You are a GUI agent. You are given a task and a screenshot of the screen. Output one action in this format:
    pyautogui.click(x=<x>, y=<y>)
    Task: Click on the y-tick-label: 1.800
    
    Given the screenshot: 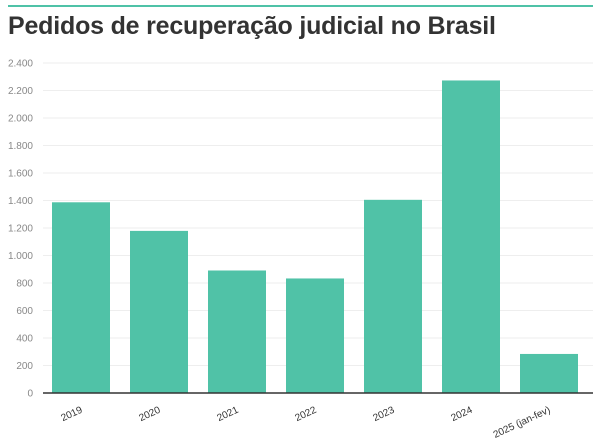 What is the action you would take?
    pyautogui.click(x=20, y=146)
    